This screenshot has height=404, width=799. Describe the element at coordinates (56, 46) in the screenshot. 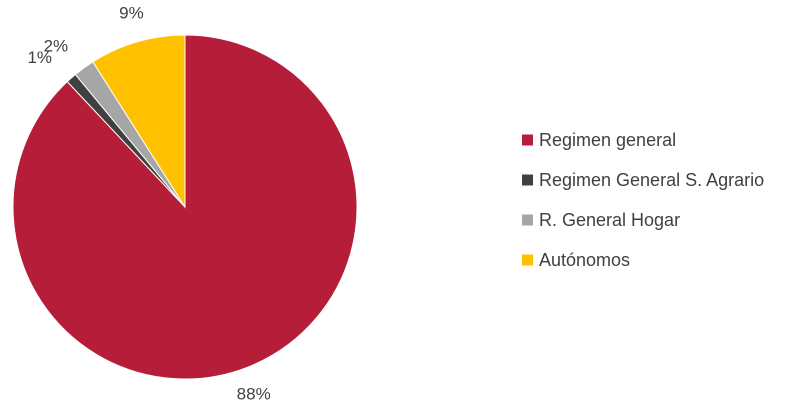

I see `data-label-r-general-hogar: 2%` at that location.